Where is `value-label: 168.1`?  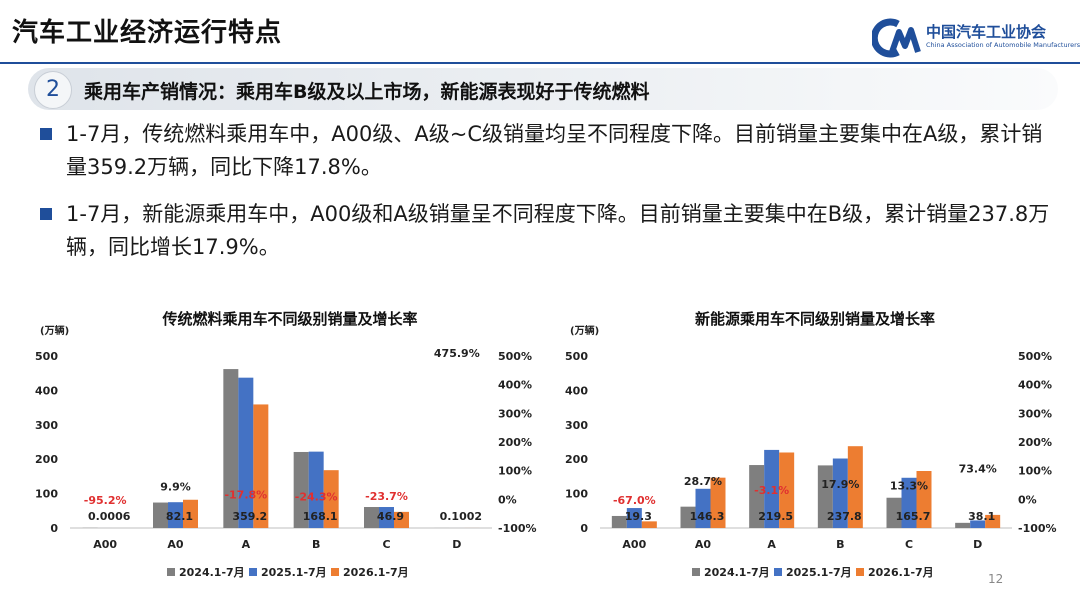 value-label: 168.1 is located at coordinates (320, 516).